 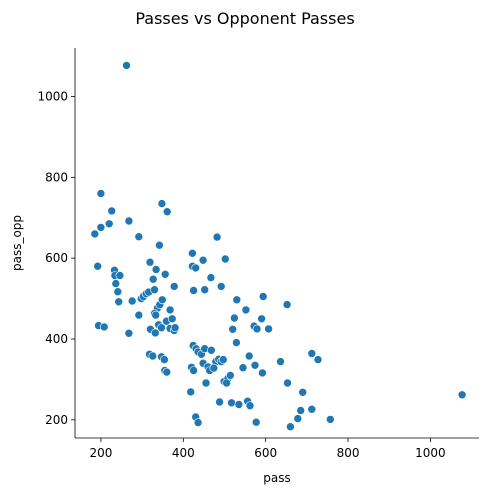 I want to click on y-tick-label: 200, so click(x=56, y=420).